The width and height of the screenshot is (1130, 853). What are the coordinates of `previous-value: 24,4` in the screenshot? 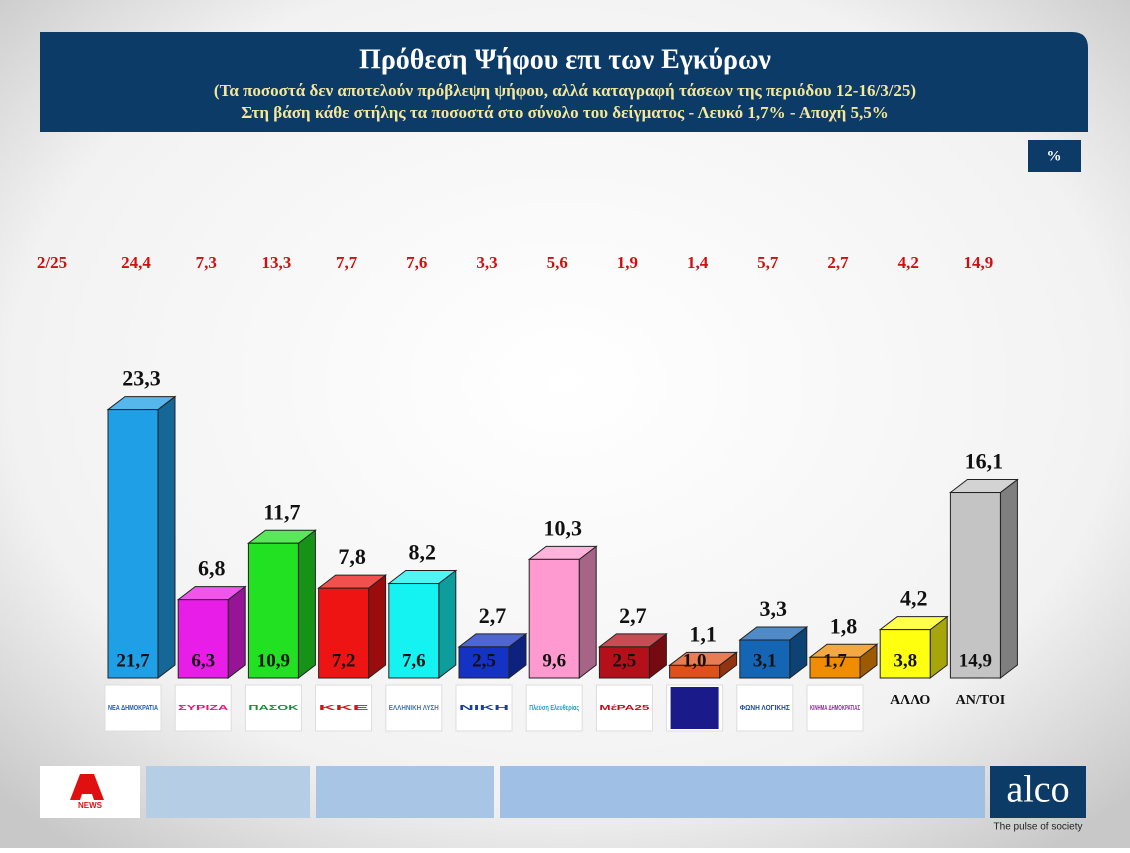 It's located at (136, 262).